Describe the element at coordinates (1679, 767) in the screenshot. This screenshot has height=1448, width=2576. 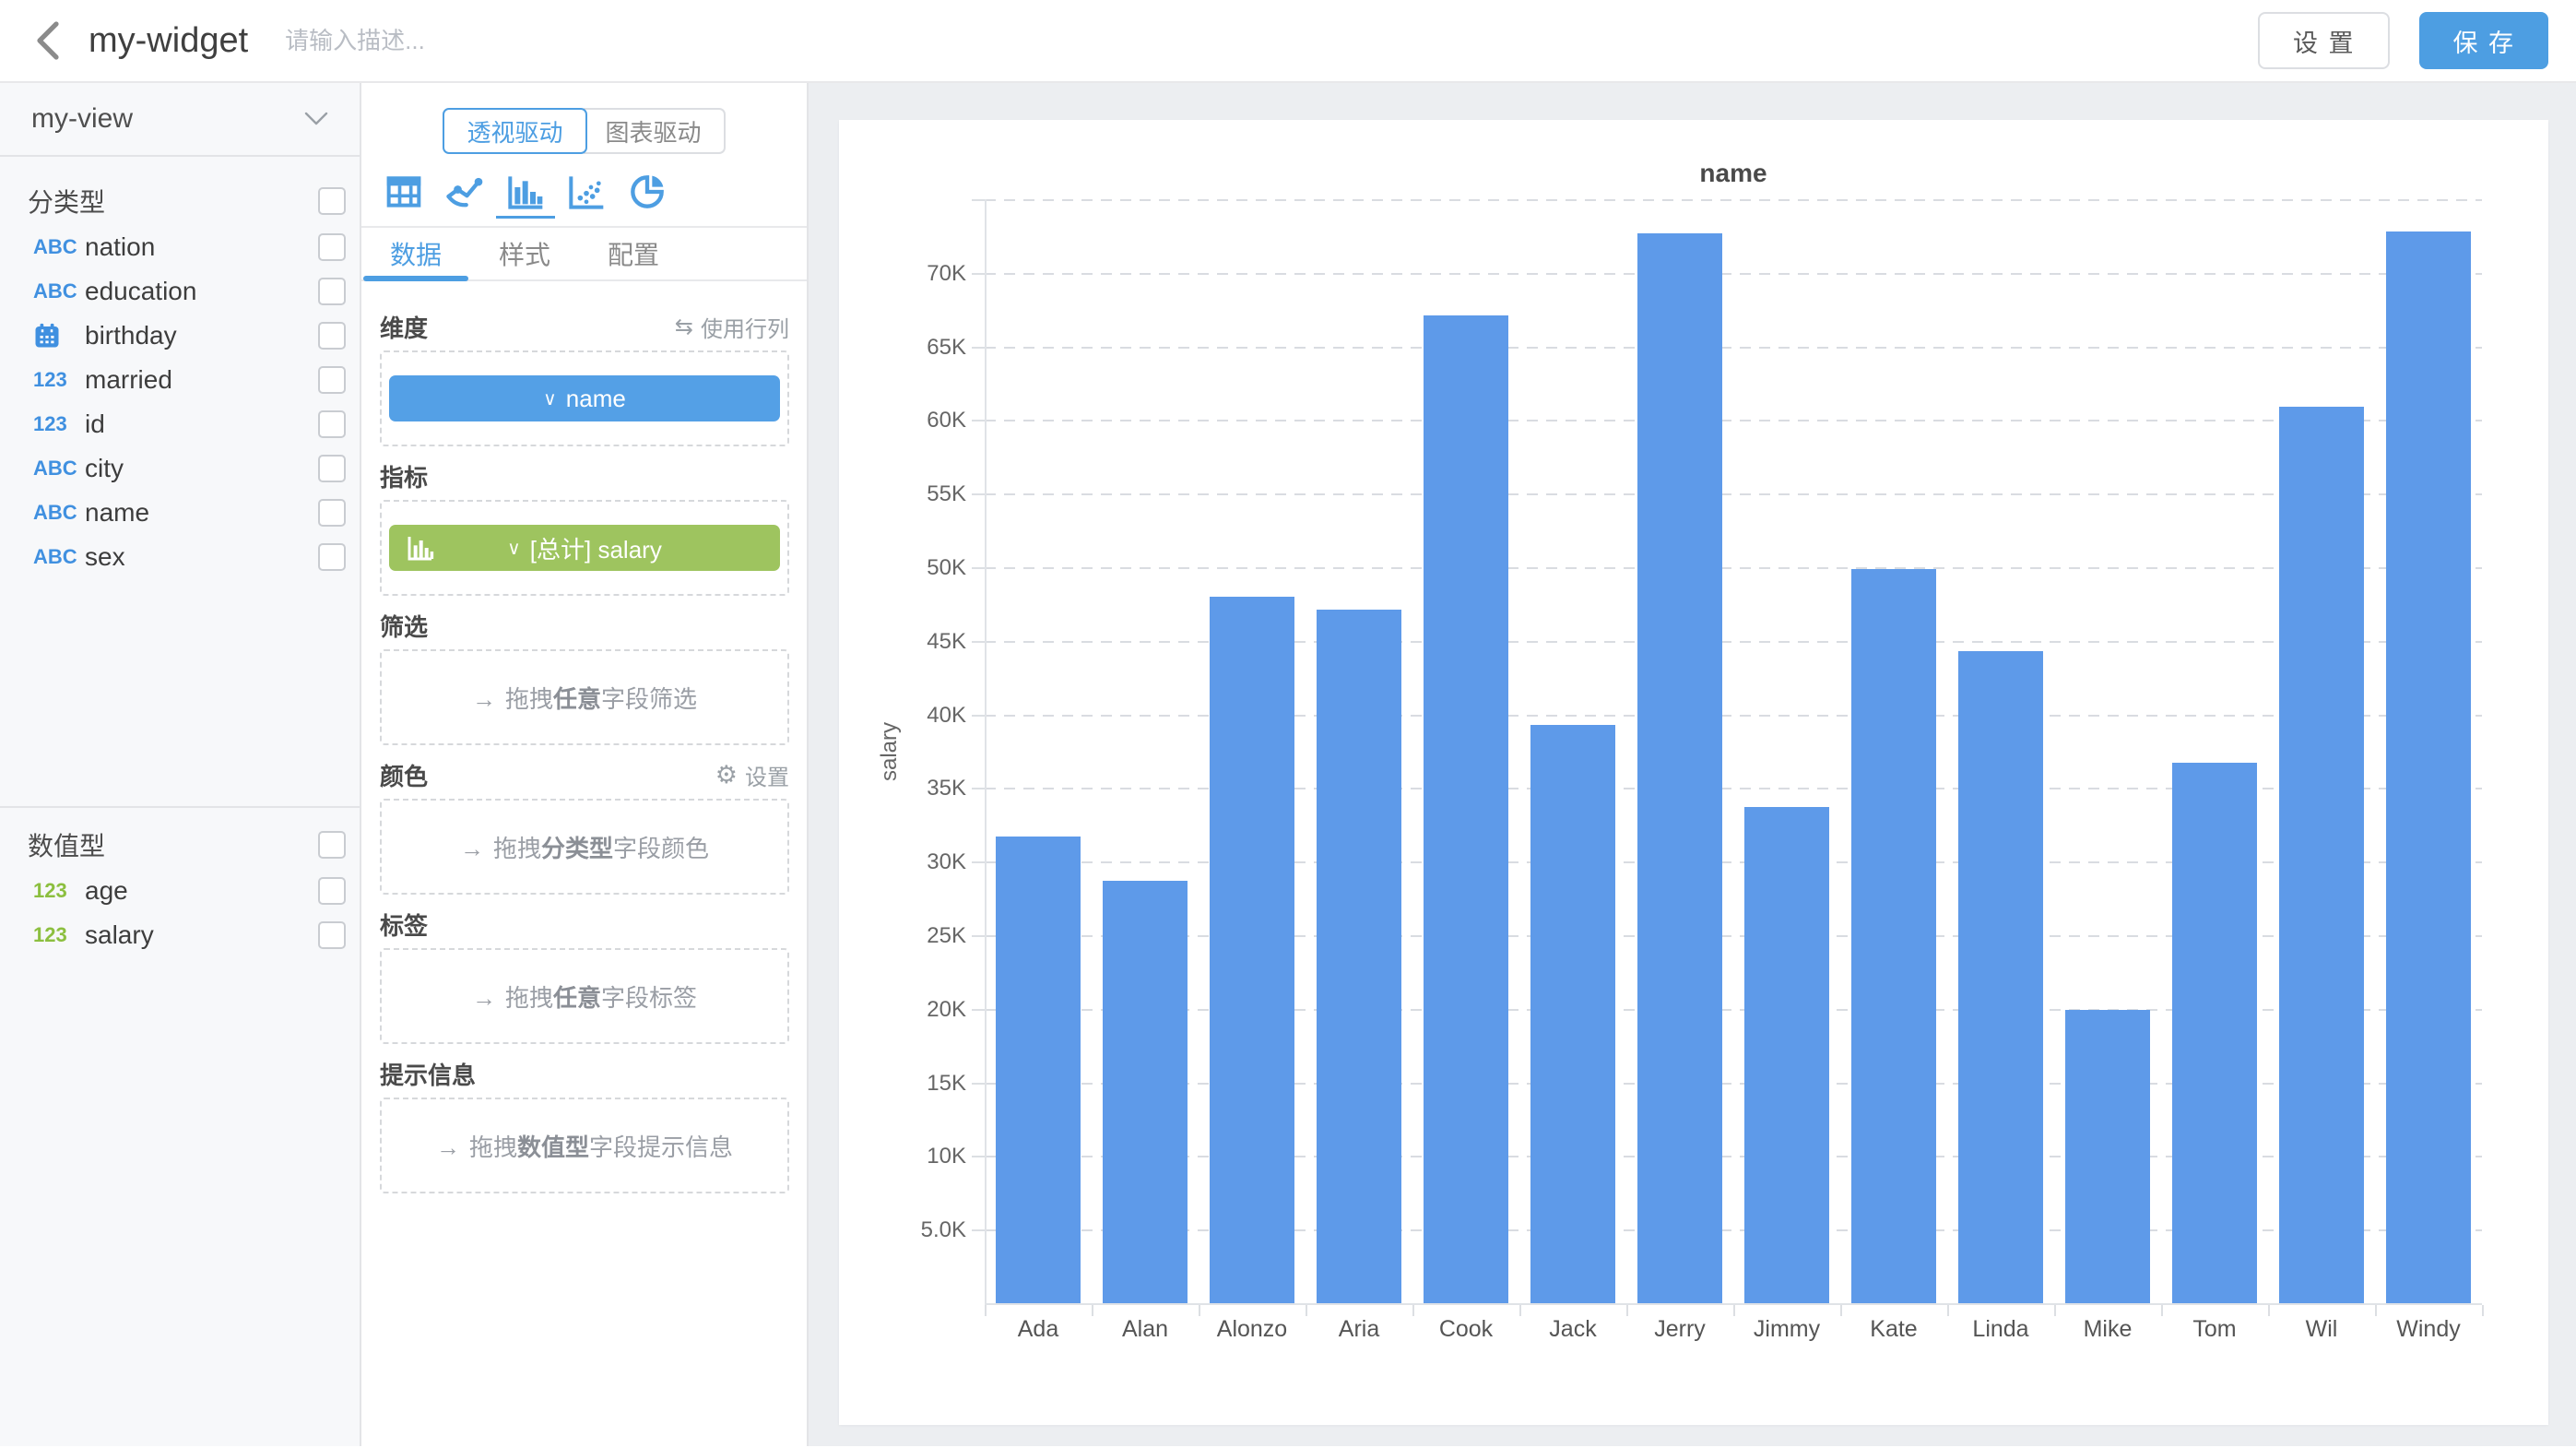
I see `bar-jerry` at that location.